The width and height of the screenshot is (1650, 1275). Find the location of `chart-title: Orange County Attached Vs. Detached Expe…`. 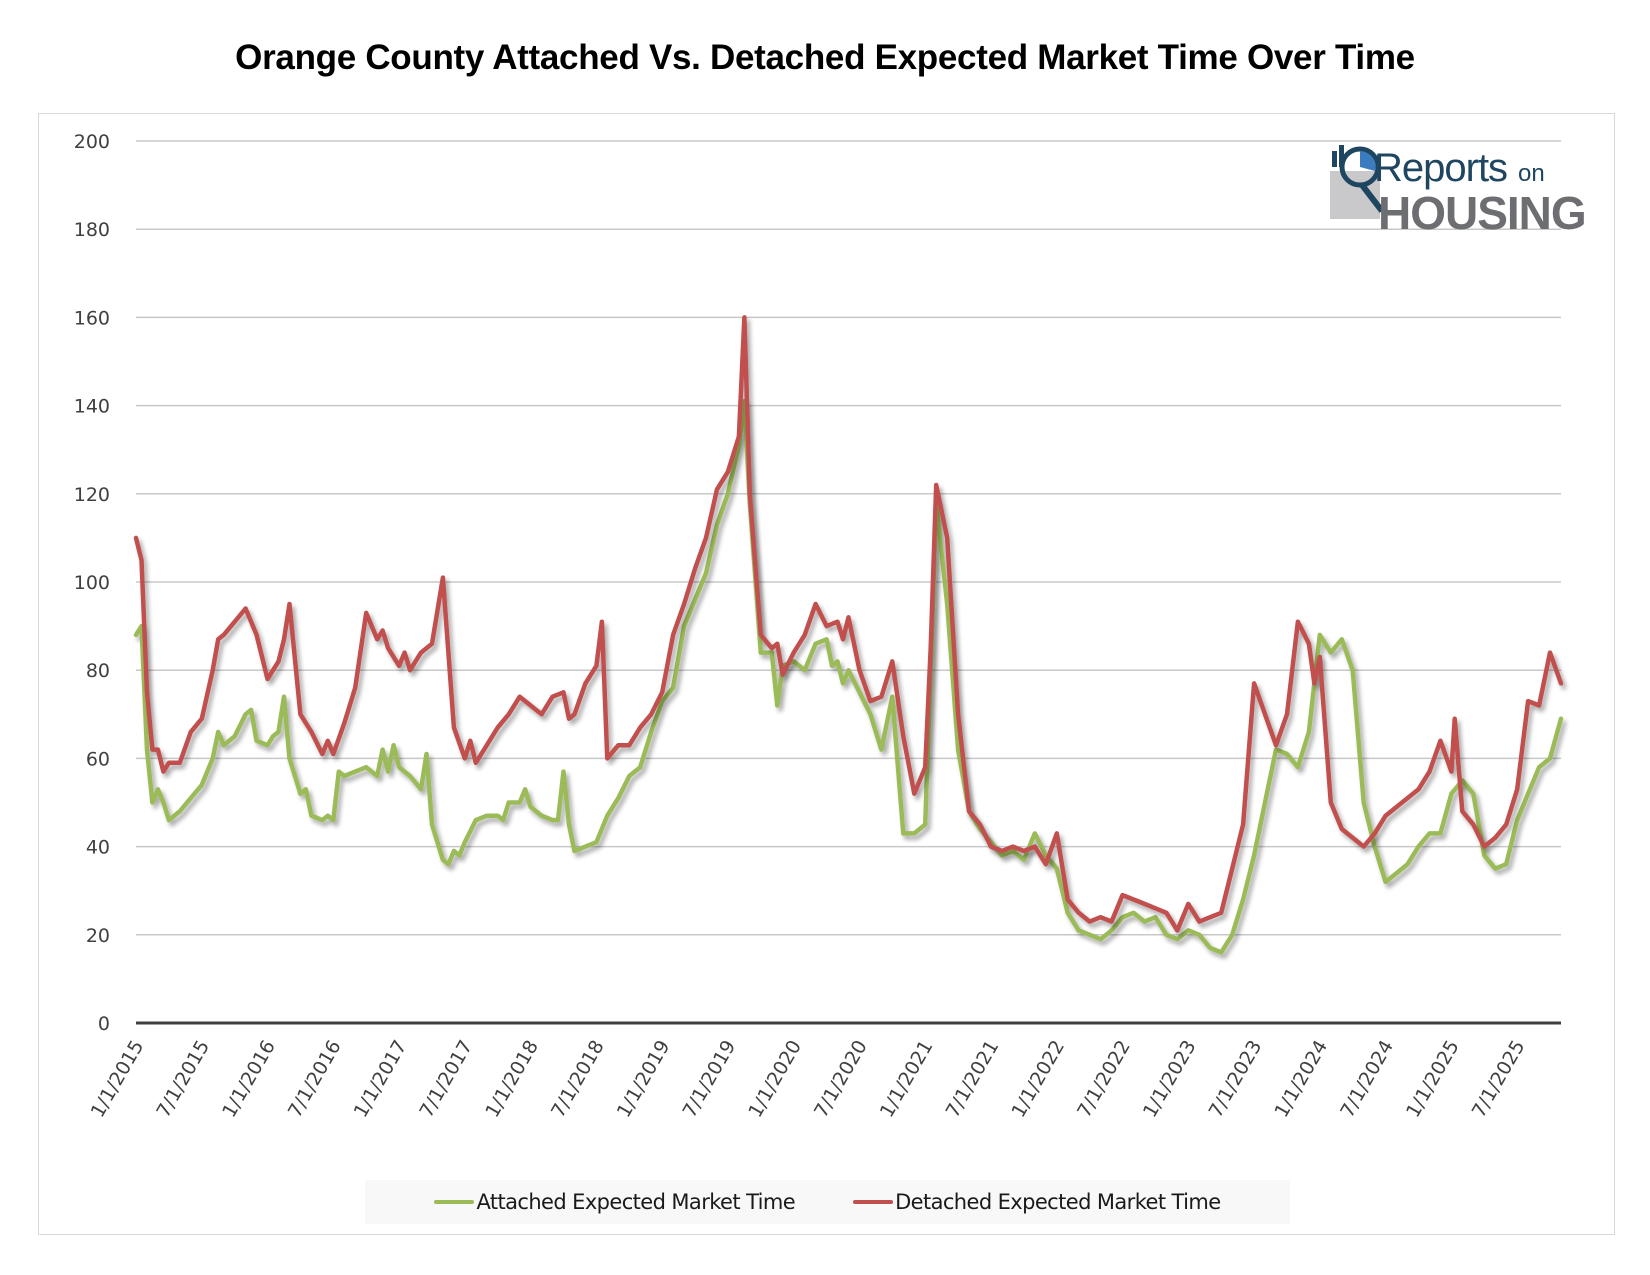

chart-title: Orange County Attached Vs. Detached Expe… is located at coordinates (825, 57).